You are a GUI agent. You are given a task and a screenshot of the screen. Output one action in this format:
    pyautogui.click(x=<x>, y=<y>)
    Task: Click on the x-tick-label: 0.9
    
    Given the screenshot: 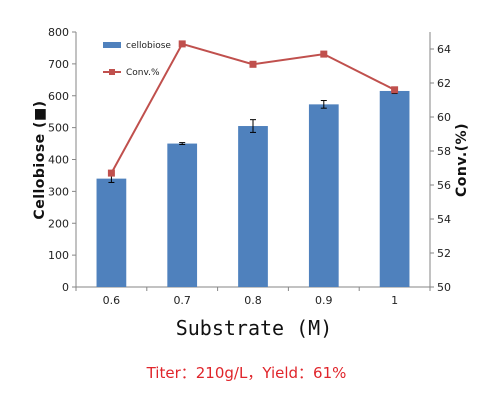 What is the action you would take?
    pyautogui.click(x=324, y=300)
    